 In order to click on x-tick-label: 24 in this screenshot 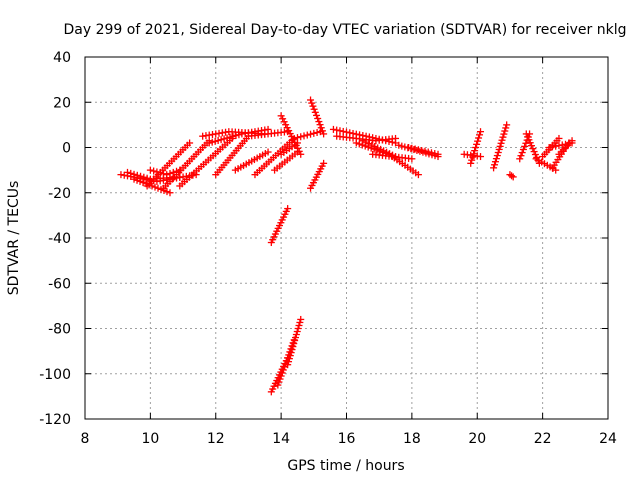, I will do `click(608, 439)`.